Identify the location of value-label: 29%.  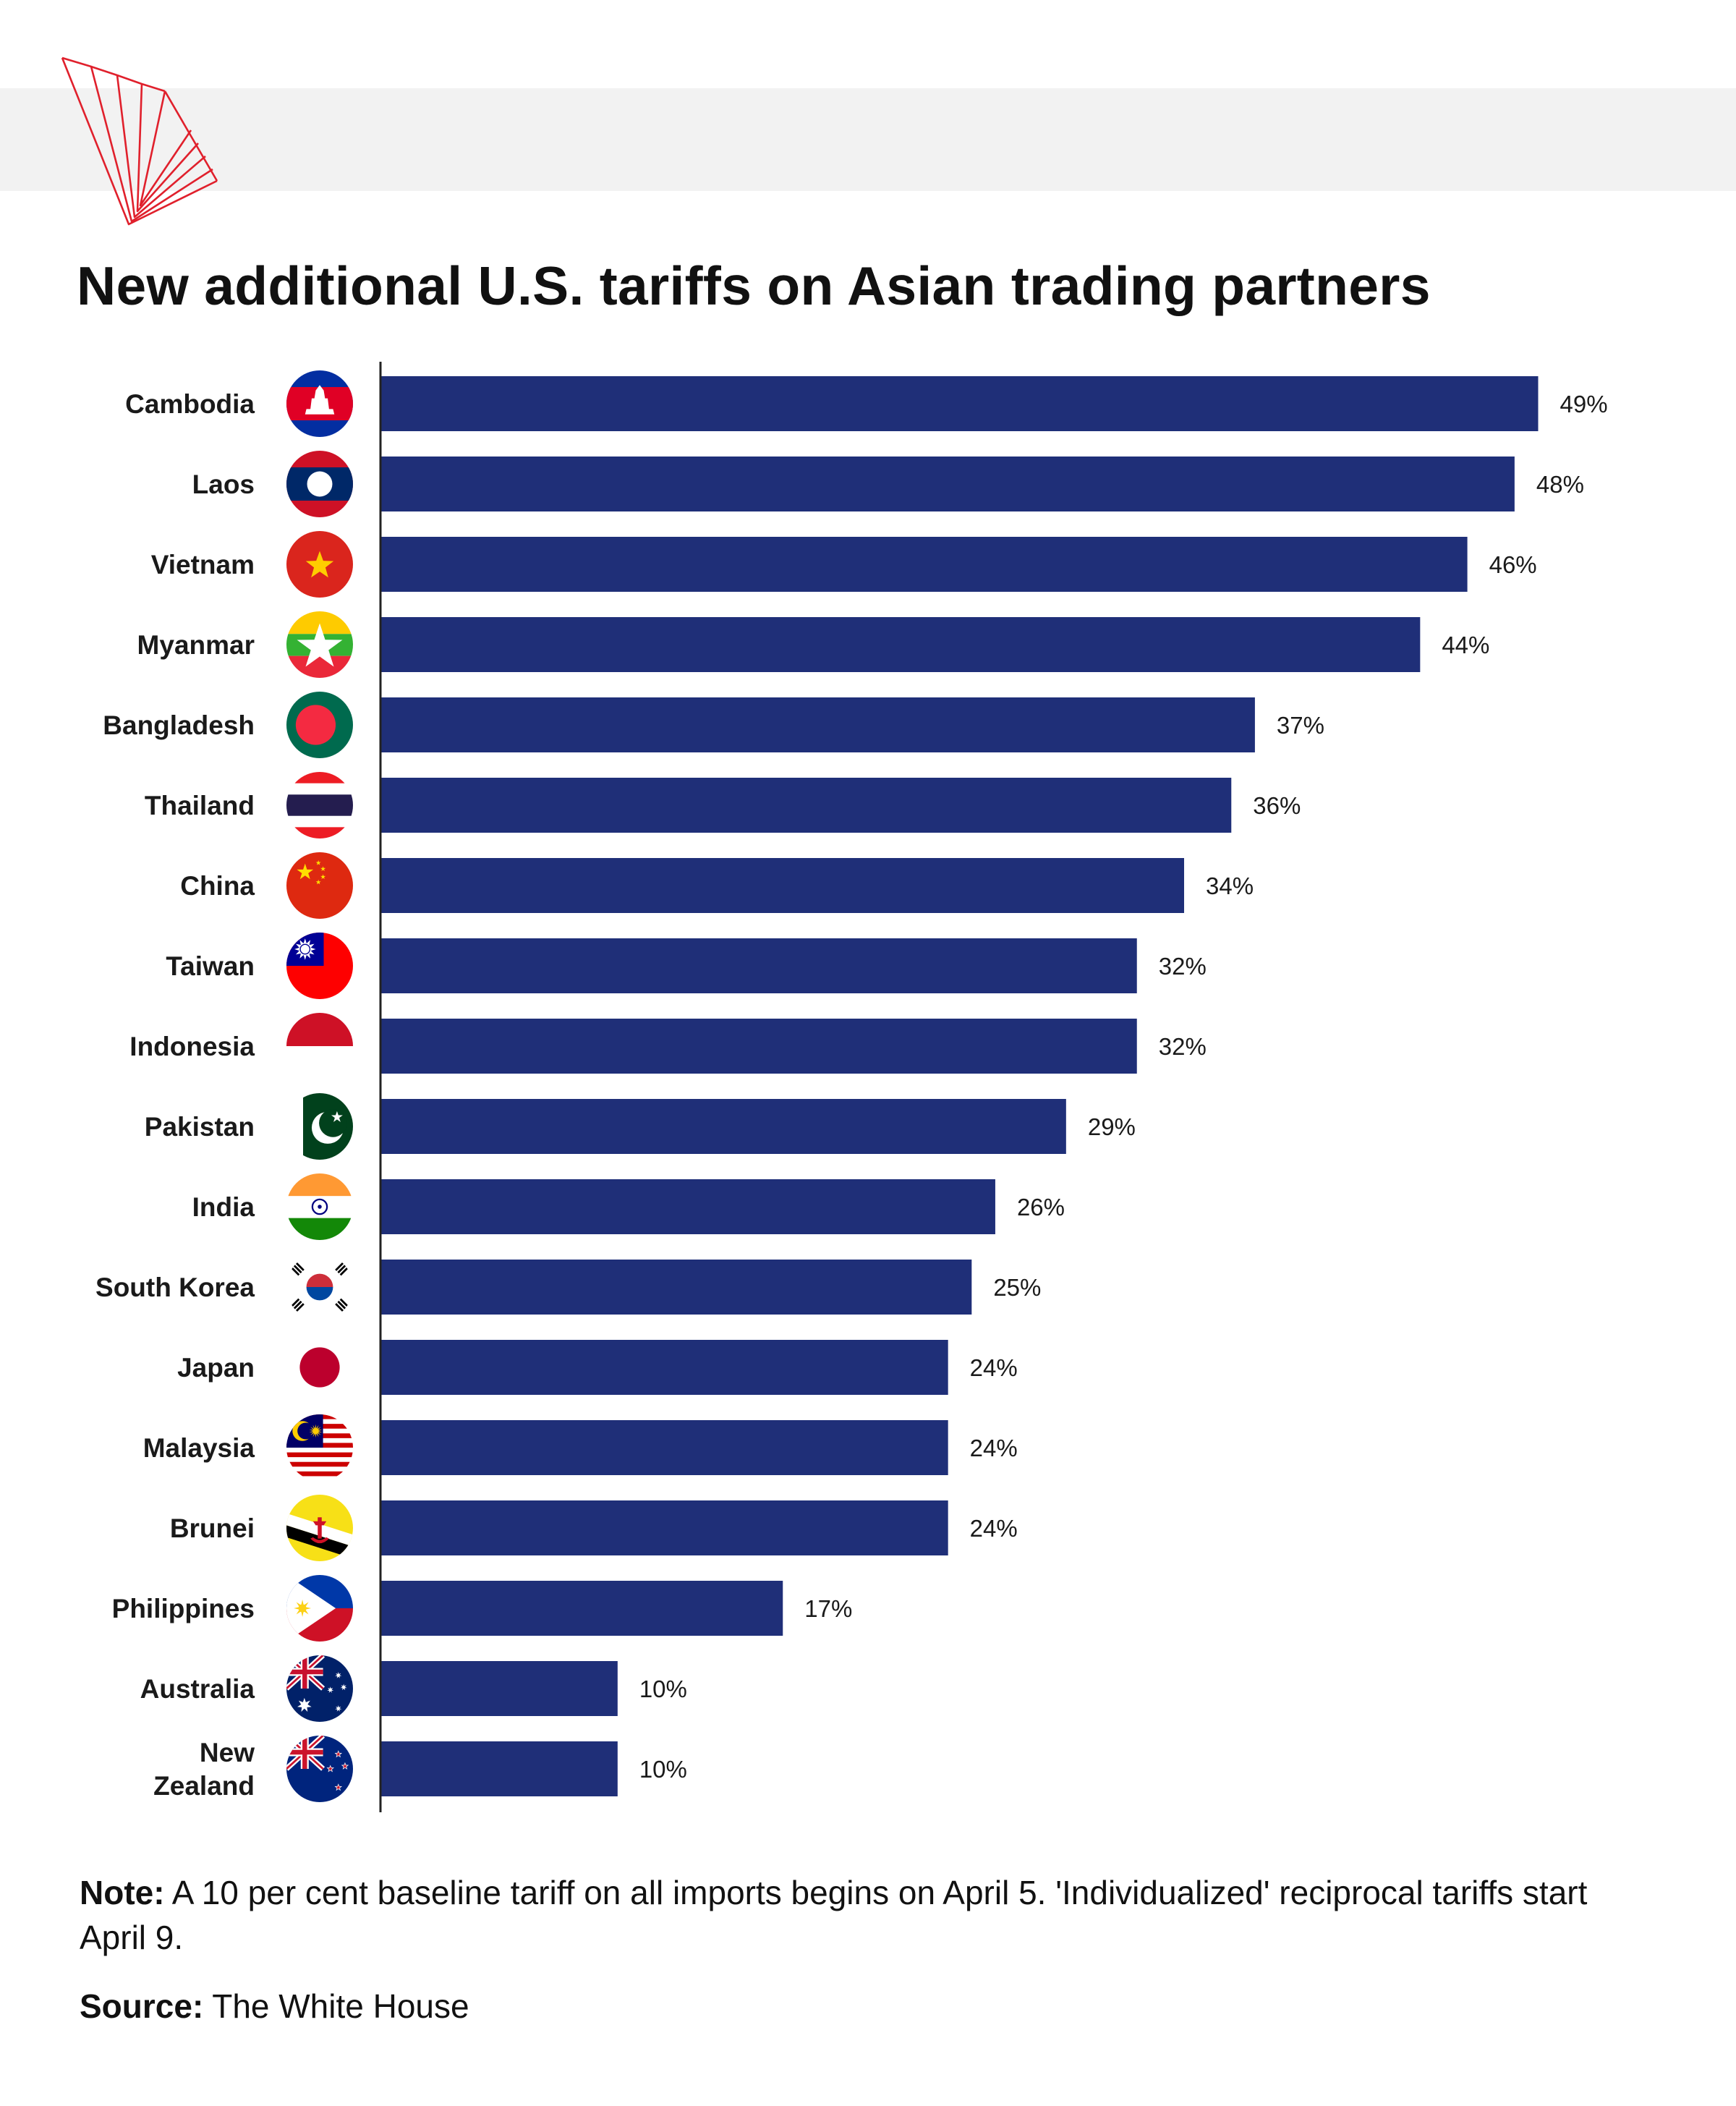
(1112, 1126).